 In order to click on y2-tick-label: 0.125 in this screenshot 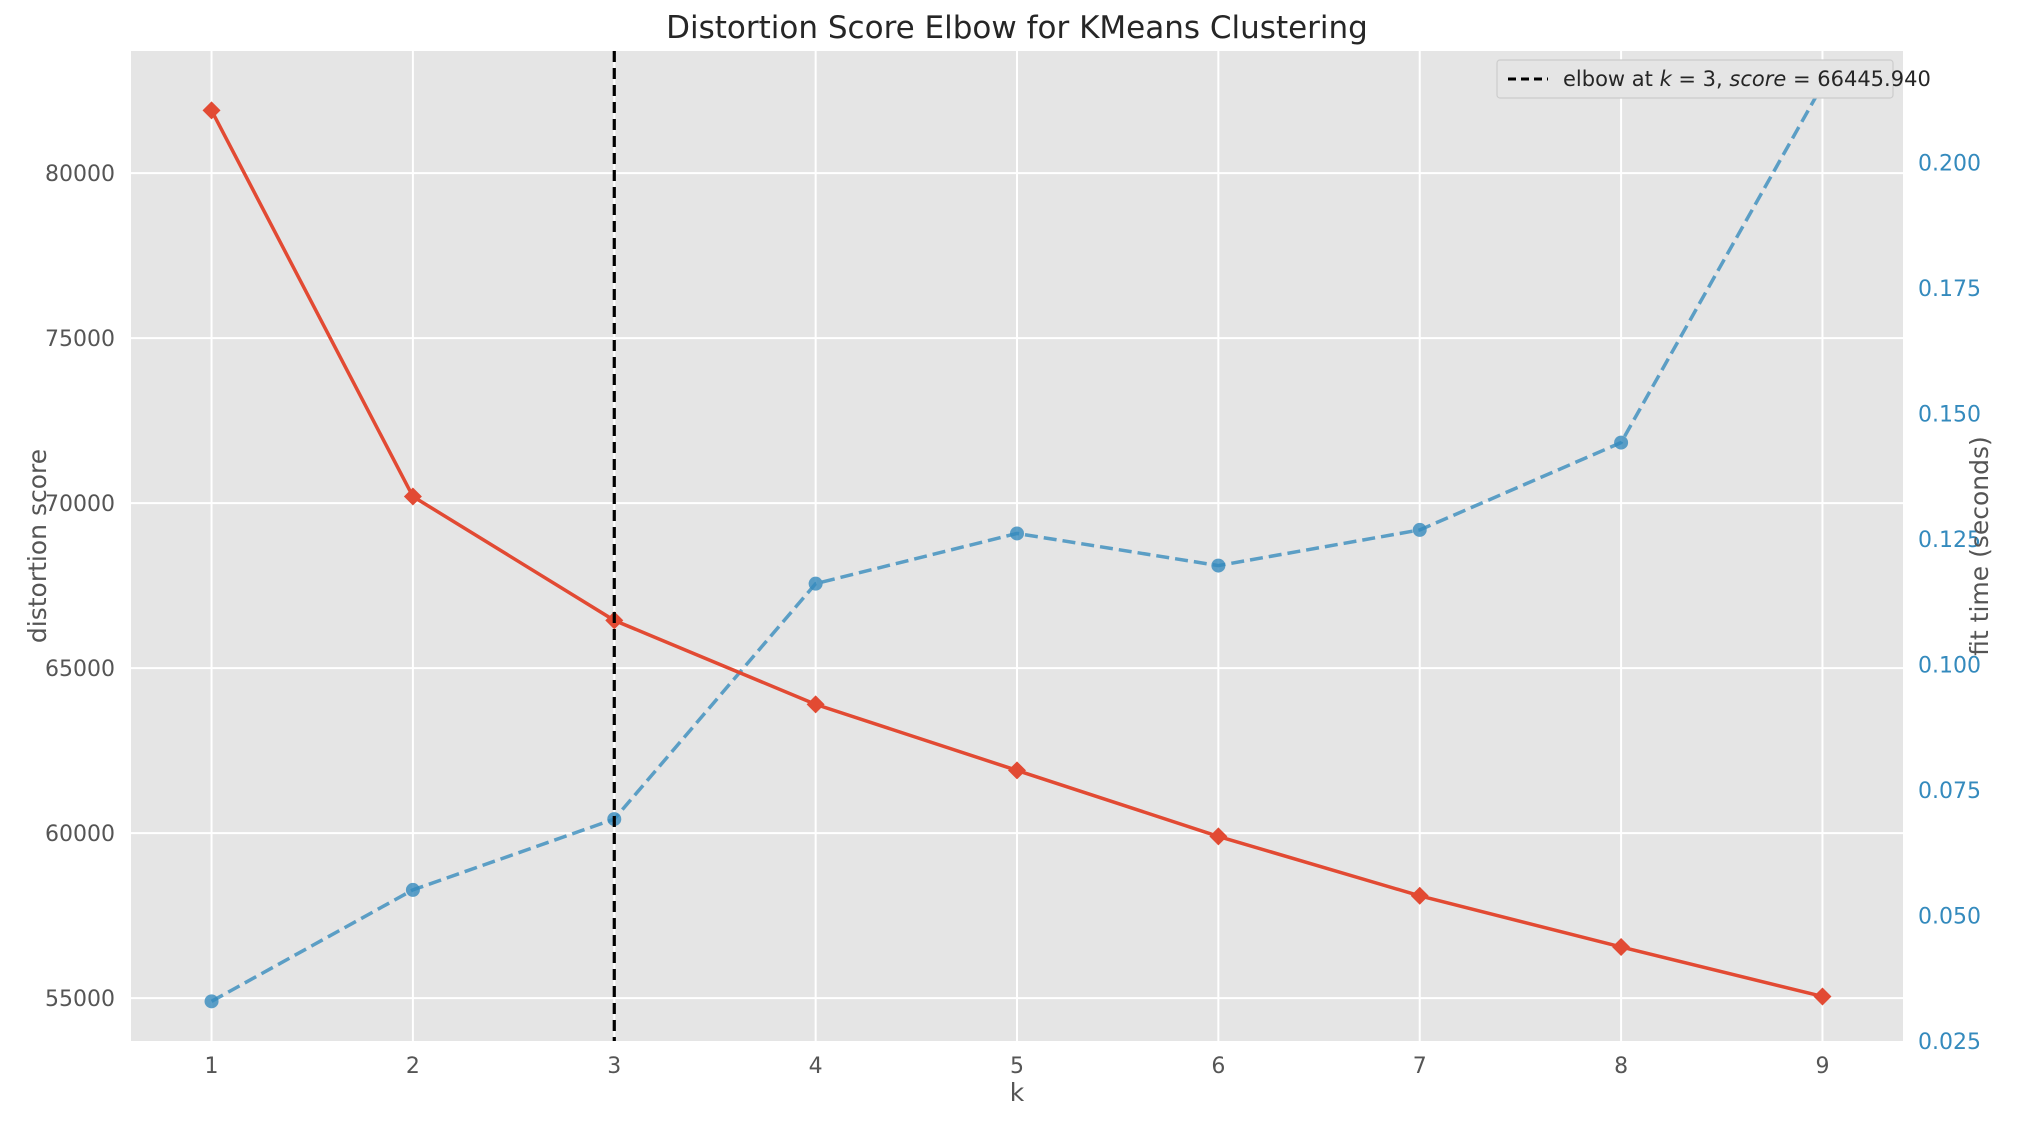, I will do `click(1949, 540)`.